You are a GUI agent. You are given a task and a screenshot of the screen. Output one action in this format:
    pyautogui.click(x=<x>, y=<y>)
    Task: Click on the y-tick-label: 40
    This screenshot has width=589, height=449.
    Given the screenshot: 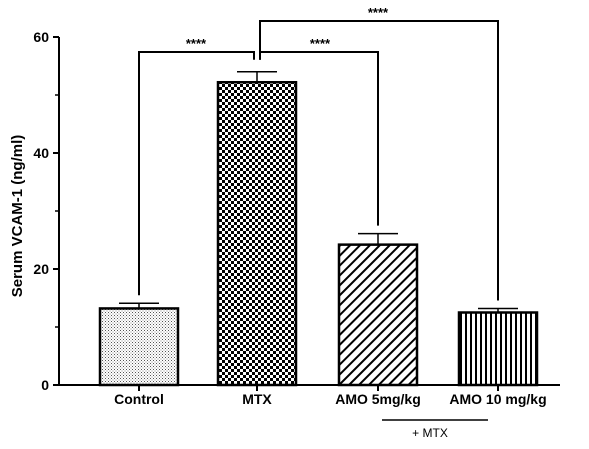 What is the action you would take?
    pyautogui.click(x=41, y=153)
    